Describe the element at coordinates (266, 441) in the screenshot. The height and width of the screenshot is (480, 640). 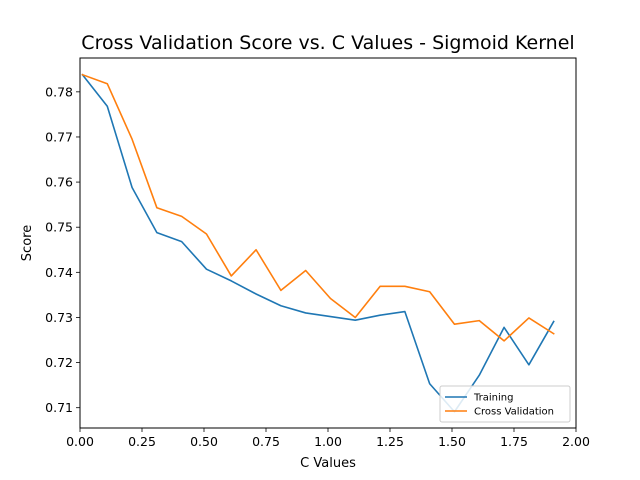
I see `x-tick-label: 0.75` at that location.